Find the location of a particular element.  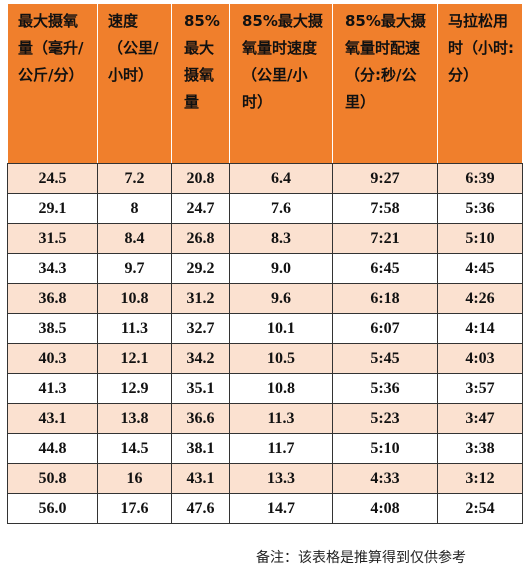

cell-vo2max: 40.3 is located at coordinates (52, 358).